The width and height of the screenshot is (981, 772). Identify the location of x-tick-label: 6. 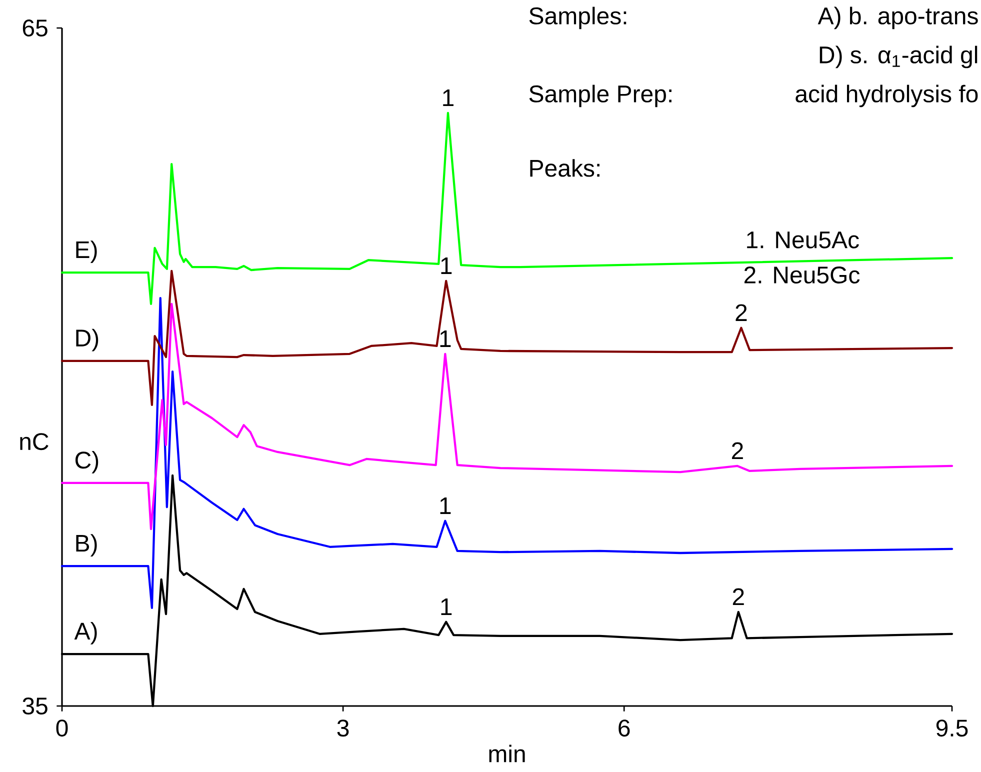
(624, 728).